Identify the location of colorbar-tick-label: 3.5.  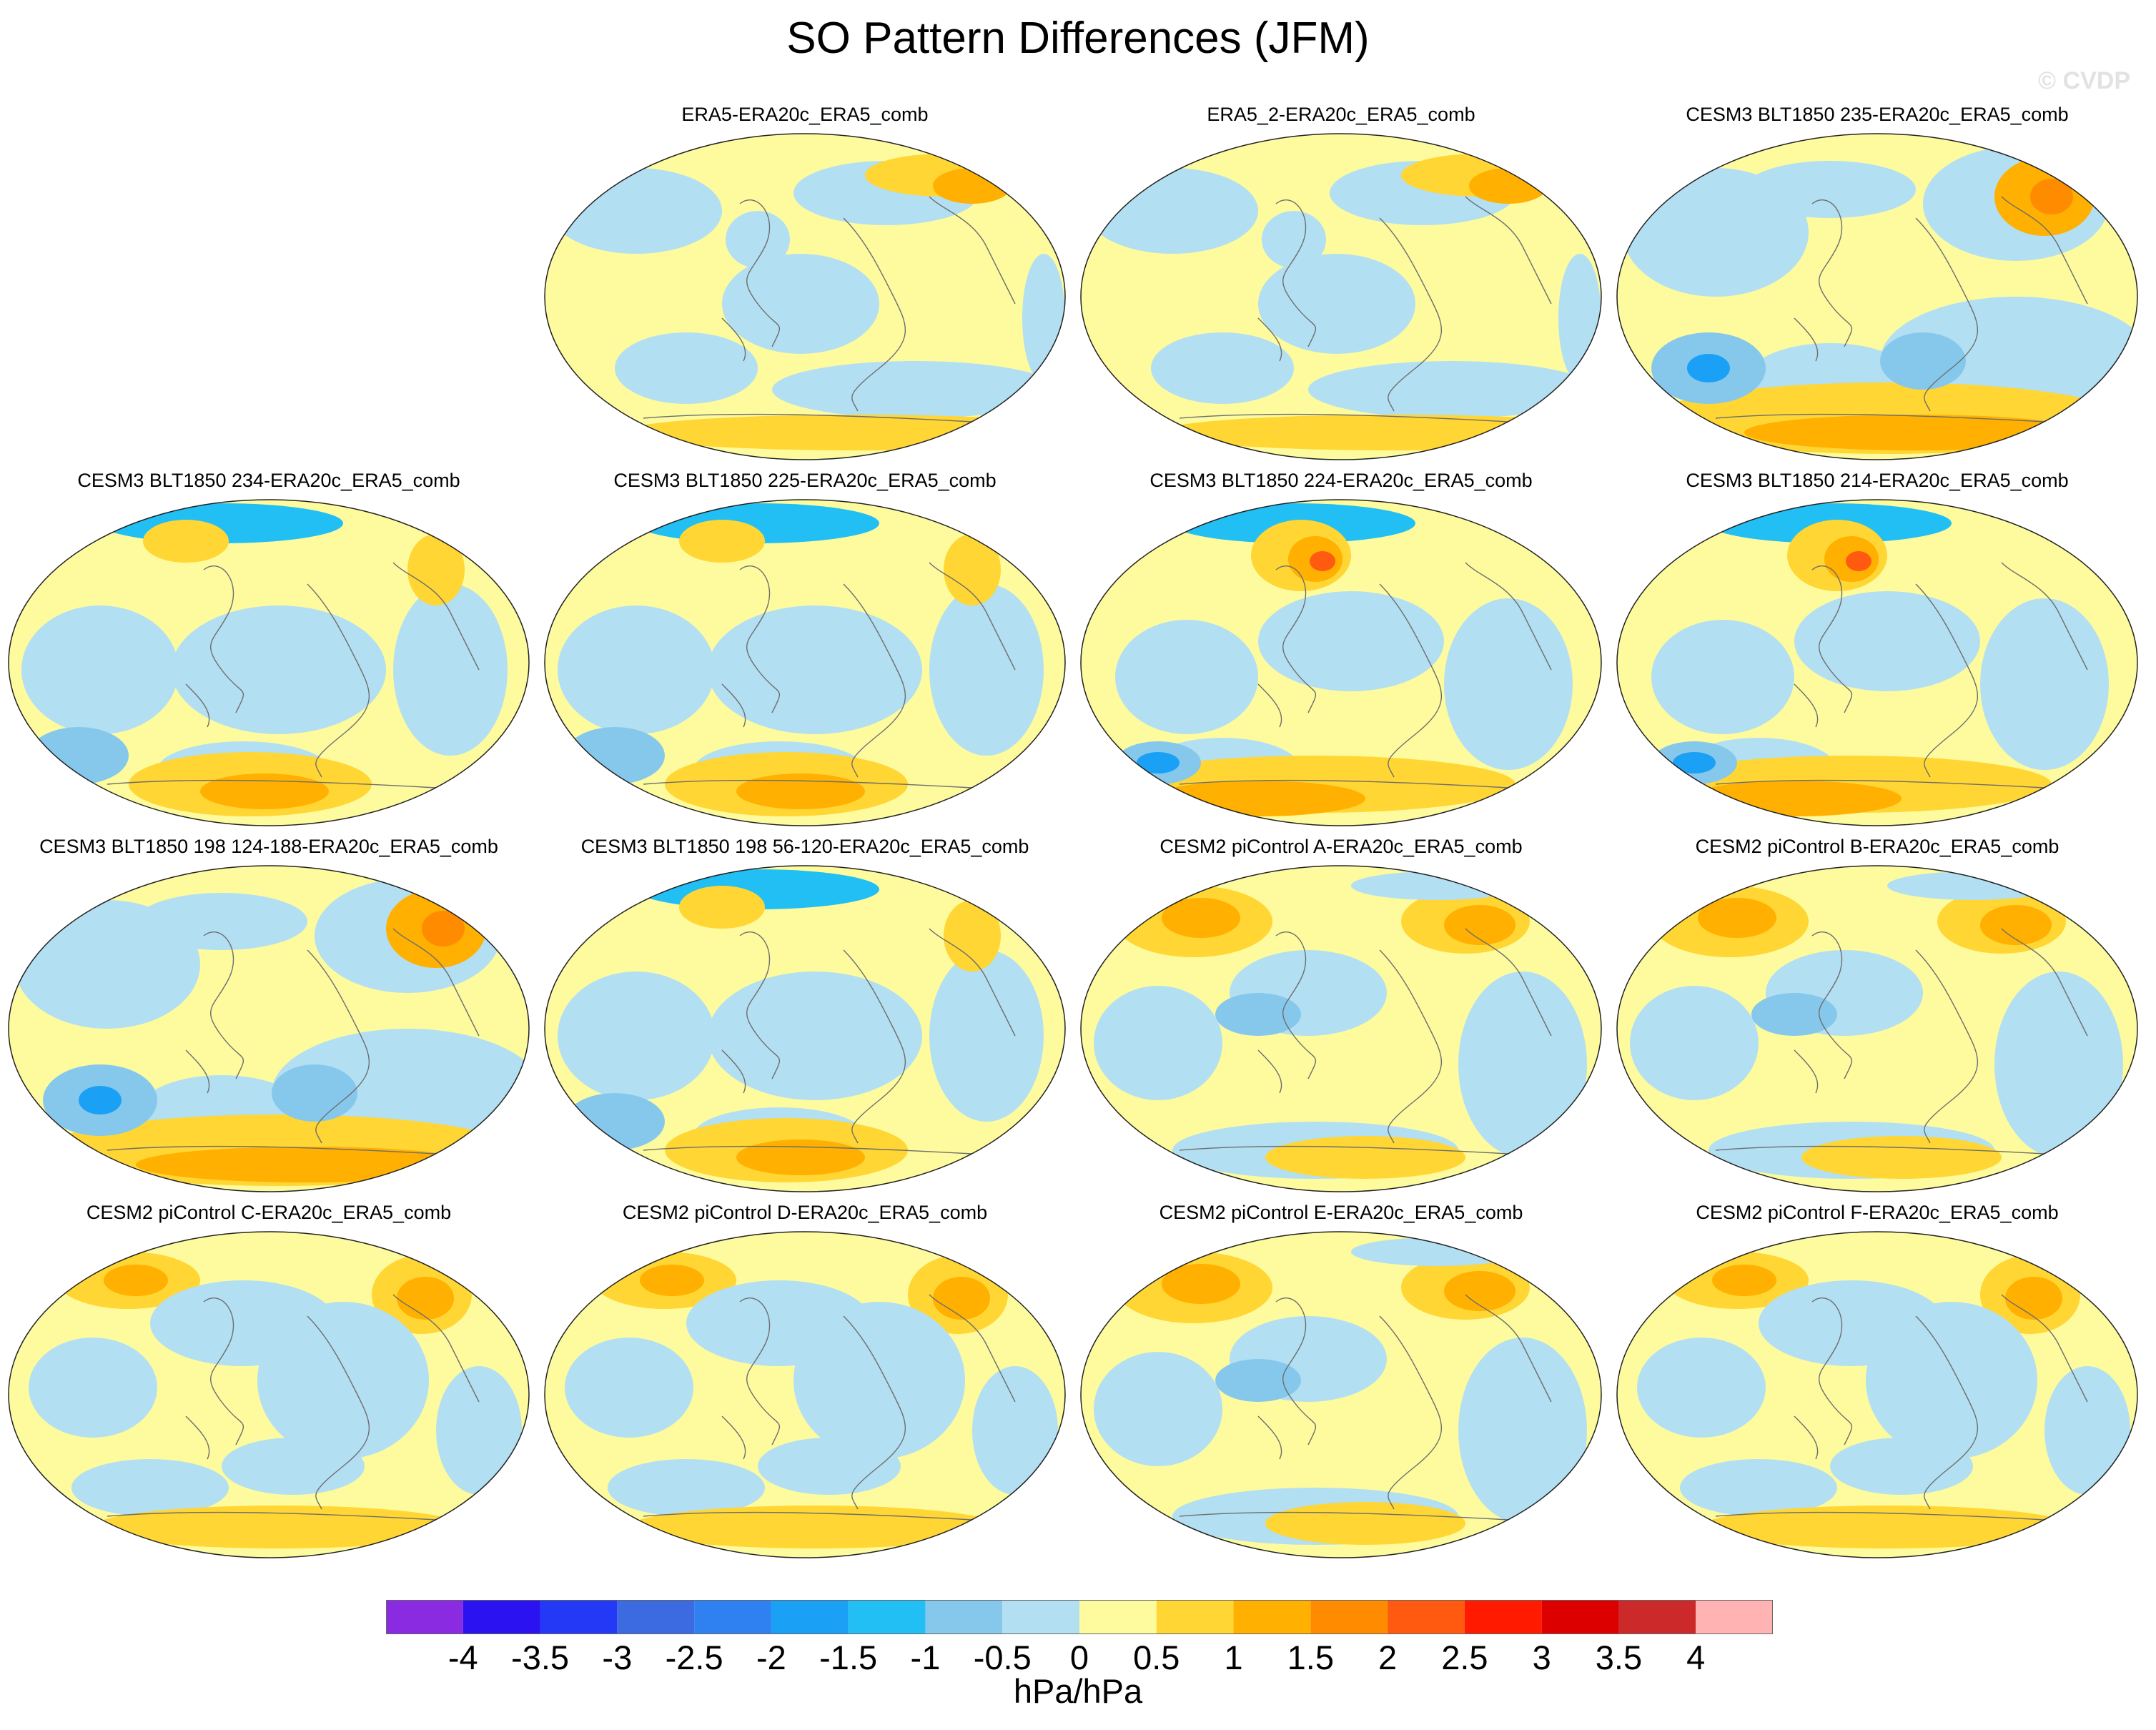
(1619, 1657).